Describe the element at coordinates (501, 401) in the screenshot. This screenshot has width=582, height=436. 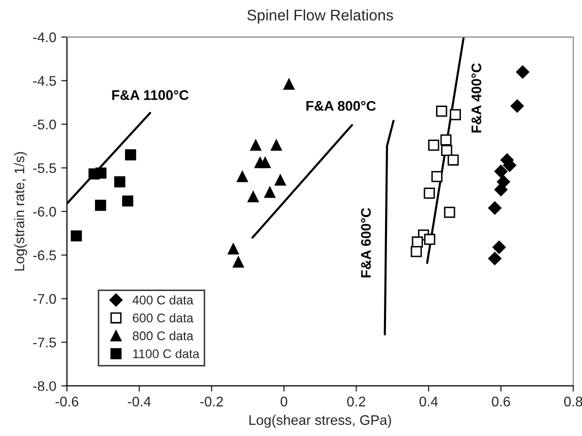
I see `x-tick-label: 0.6` at that location.